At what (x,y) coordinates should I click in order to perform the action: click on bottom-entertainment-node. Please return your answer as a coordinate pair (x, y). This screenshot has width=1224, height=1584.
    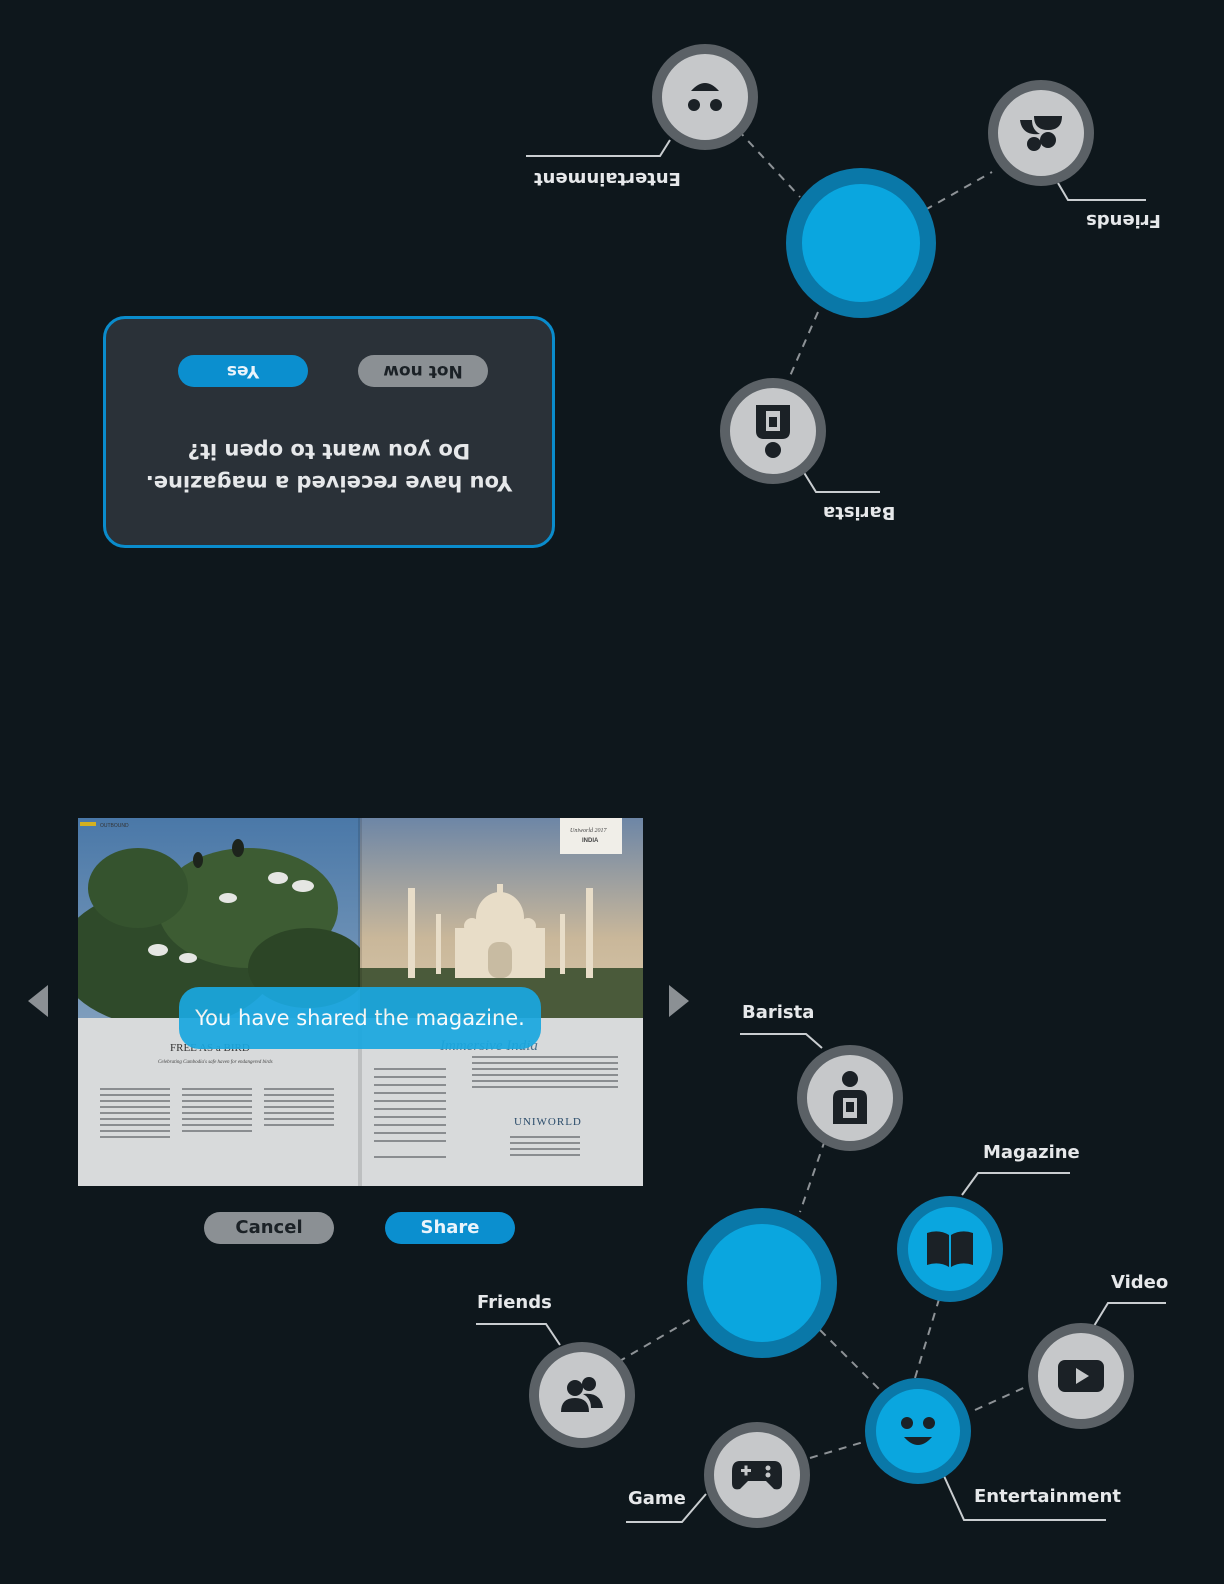
    Looking at the image, I should click on (918, 1431).